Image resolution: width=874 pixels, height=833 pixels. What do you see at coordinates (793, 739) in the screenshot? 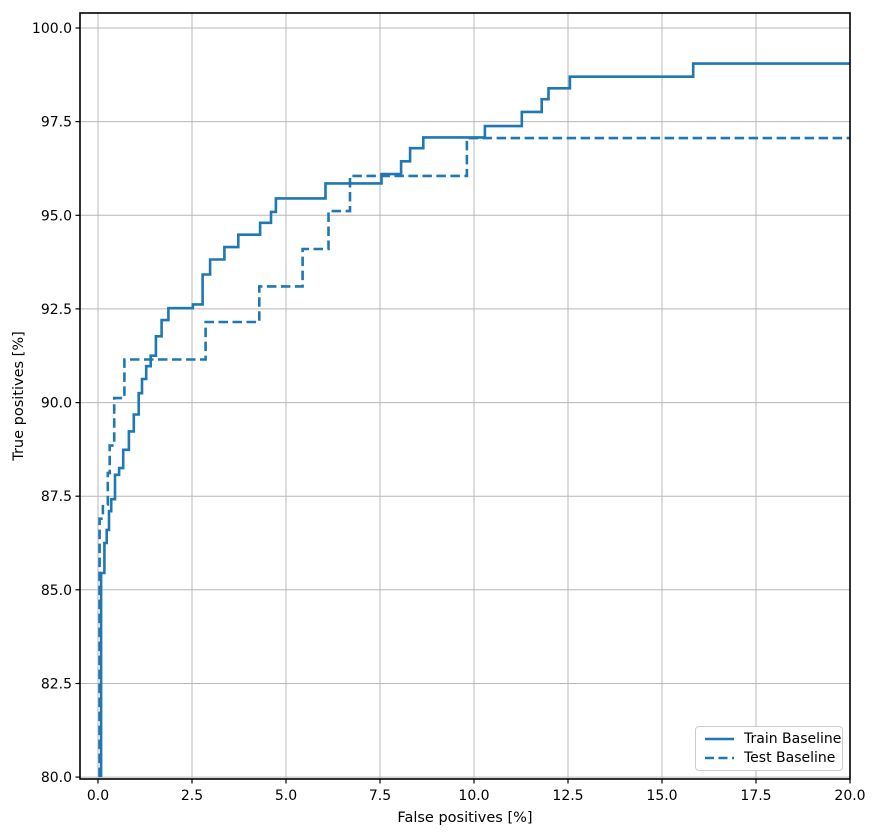
I see `legend-label-train: Train Baseline` at bounding box center [793, 739].